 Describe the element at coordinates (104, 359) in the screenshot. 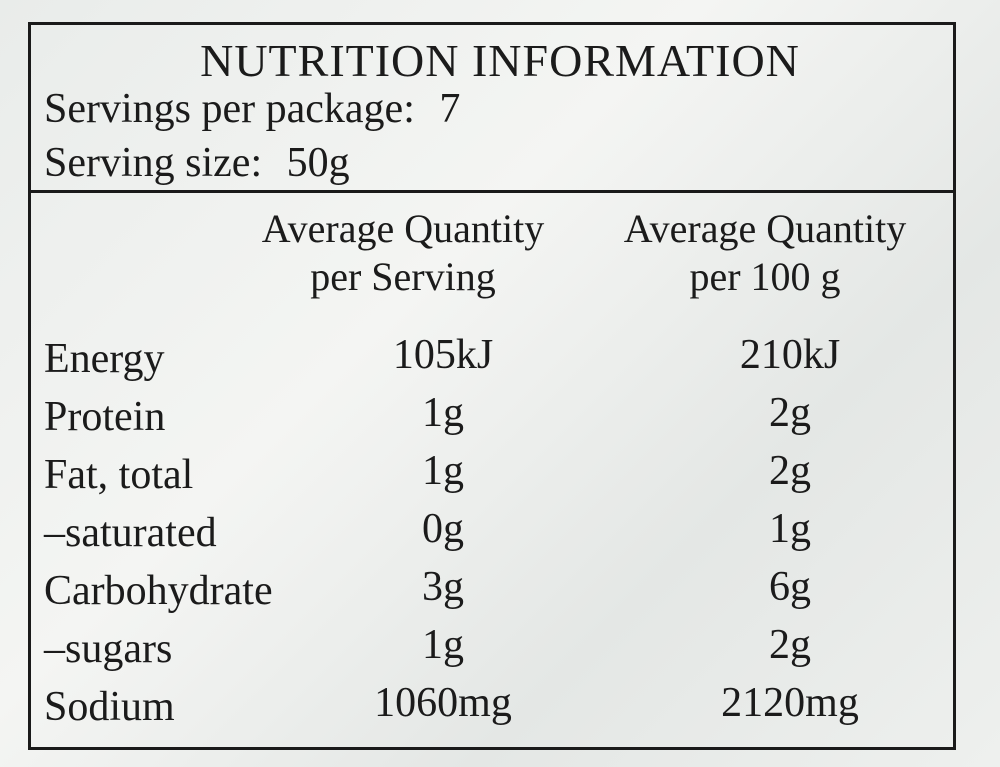

I see `nutrient-name: Energy` at that location.